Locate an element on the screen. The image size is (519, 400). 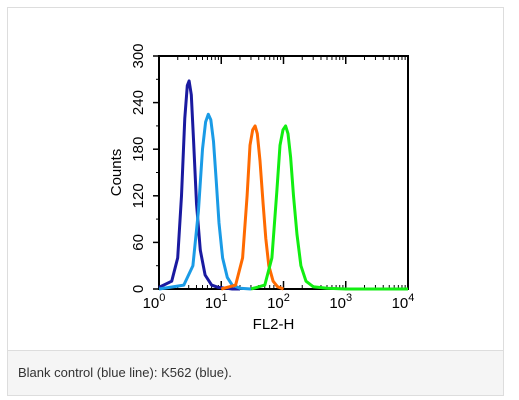
x-axis-label: FL2-H is located at coordinates (274, 324).